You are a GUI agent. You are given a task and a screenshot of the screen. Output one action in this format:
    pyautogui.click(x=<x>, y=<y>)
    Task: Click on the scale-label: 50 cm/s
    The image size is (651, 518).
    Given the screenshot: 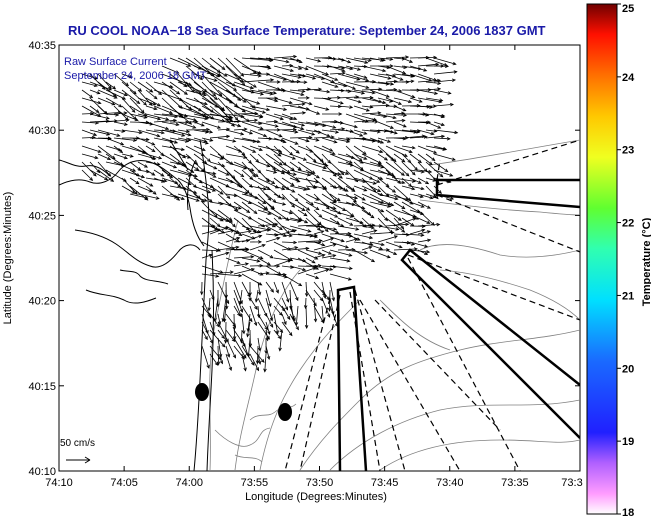 What is the action you would take?
    pyautogui.click(x=77, y=443)
    